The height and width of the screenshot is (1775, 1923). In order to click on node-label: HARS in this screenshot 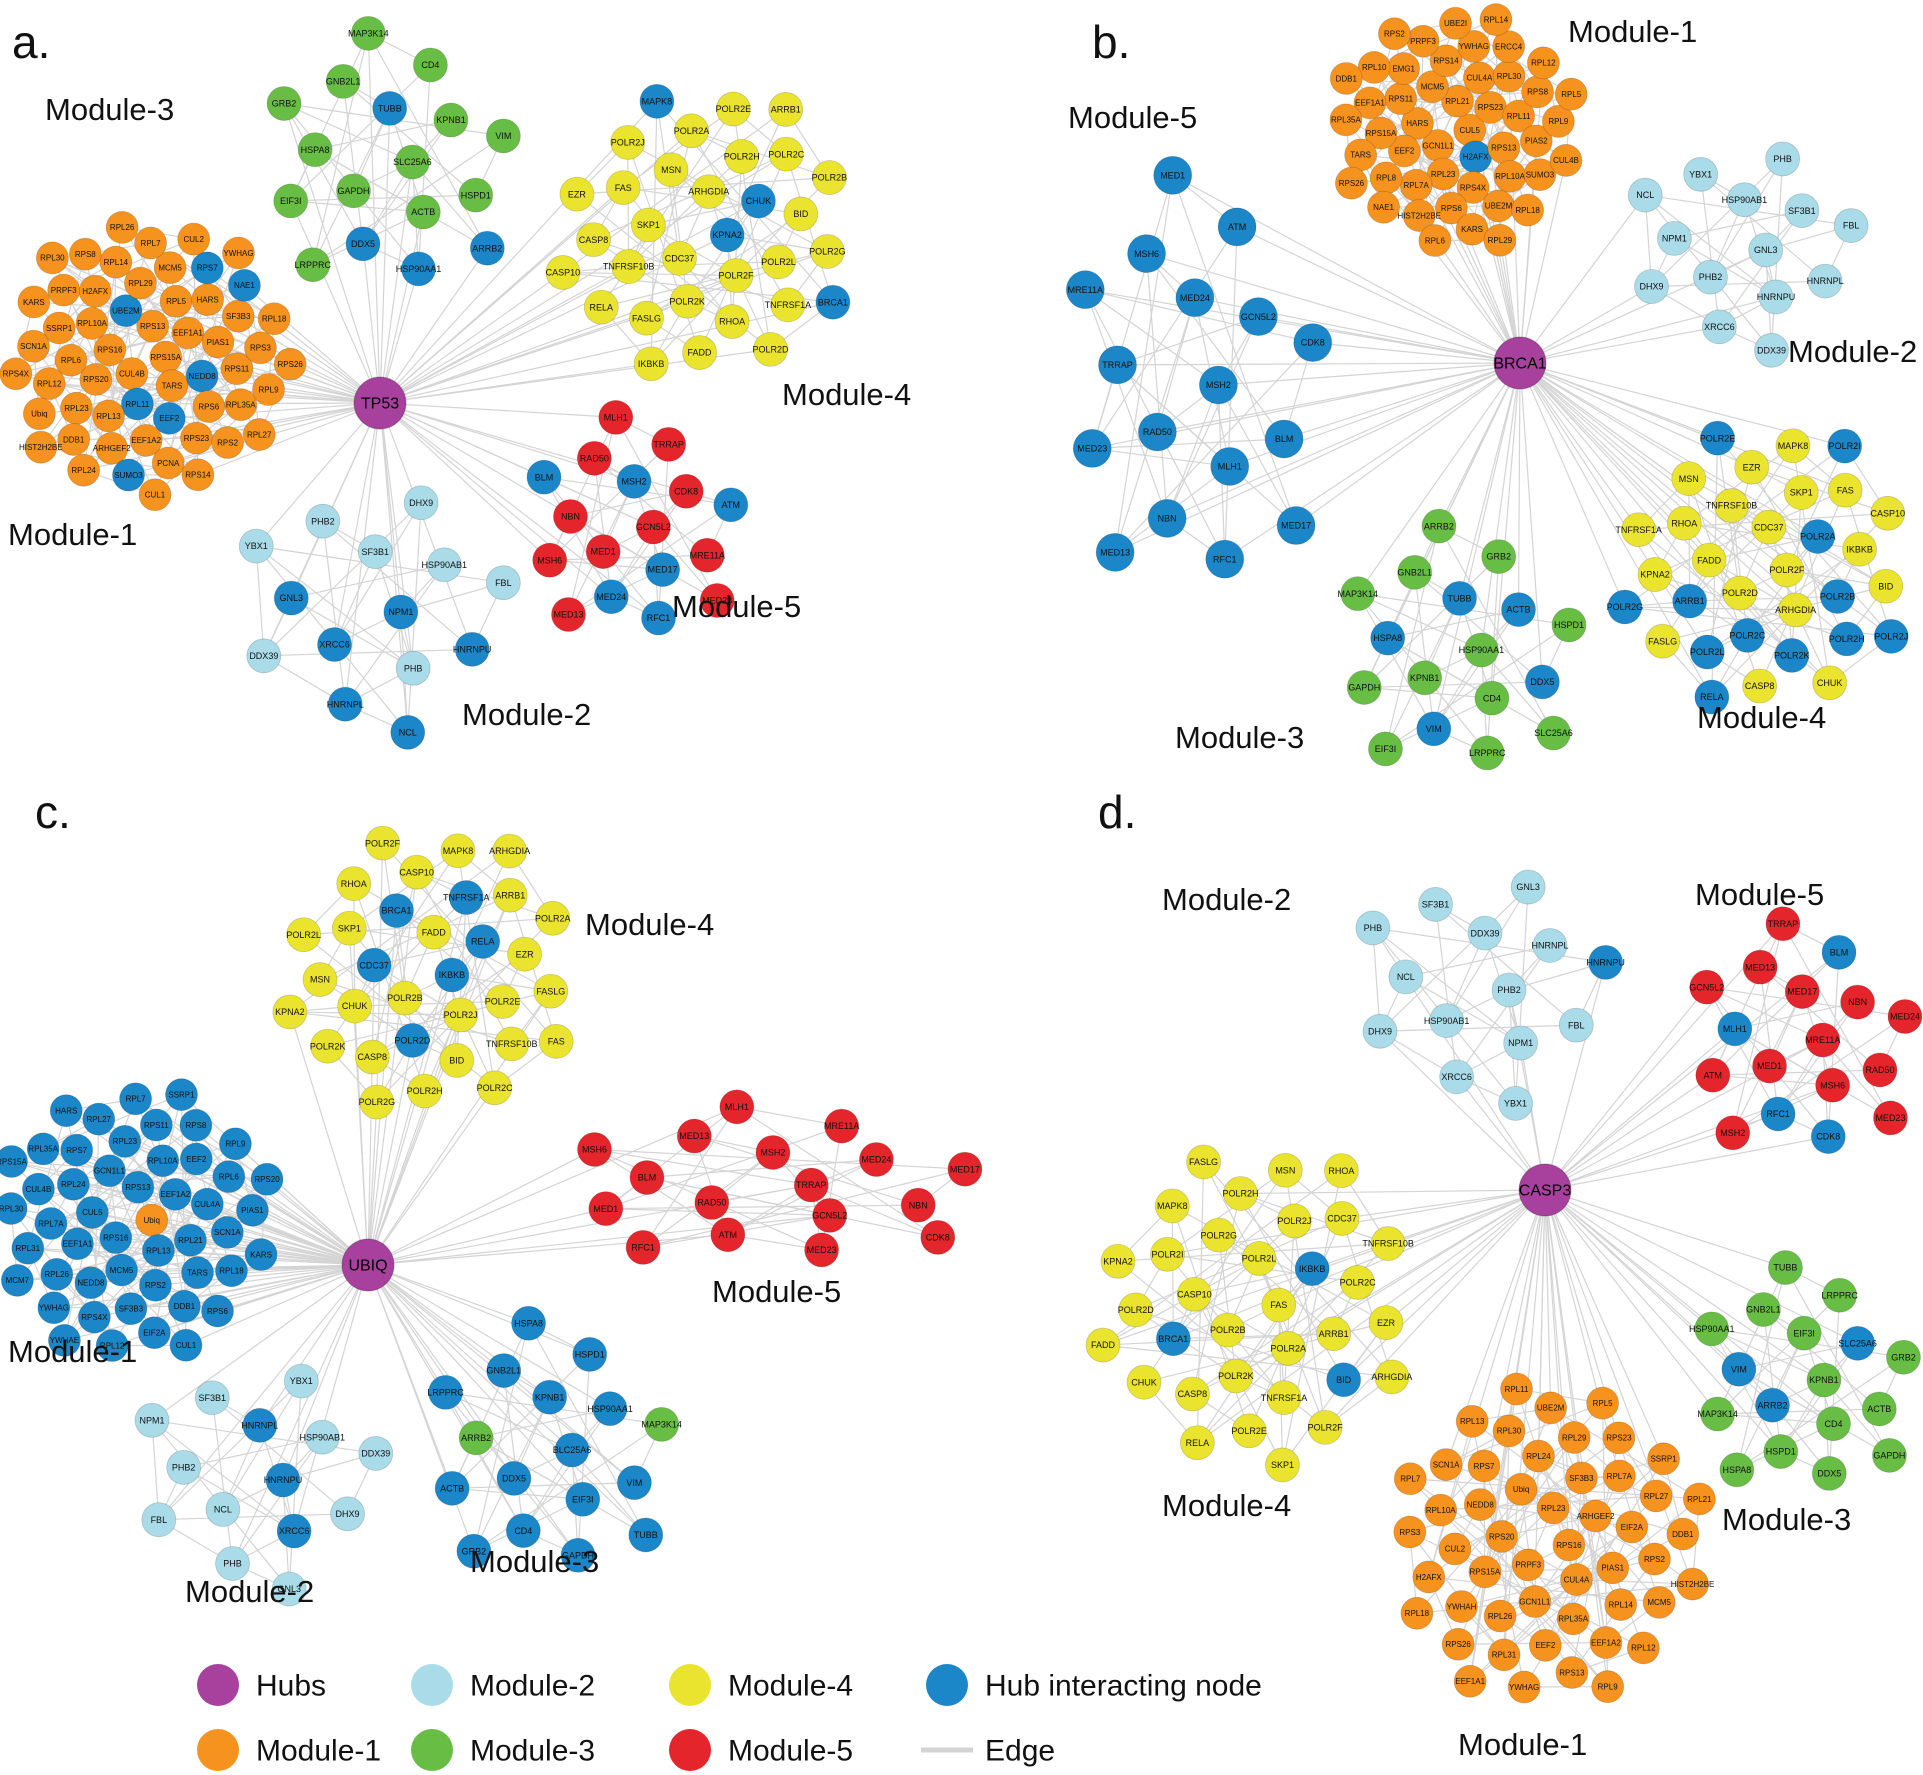, I will do `click(66, 1110)`.